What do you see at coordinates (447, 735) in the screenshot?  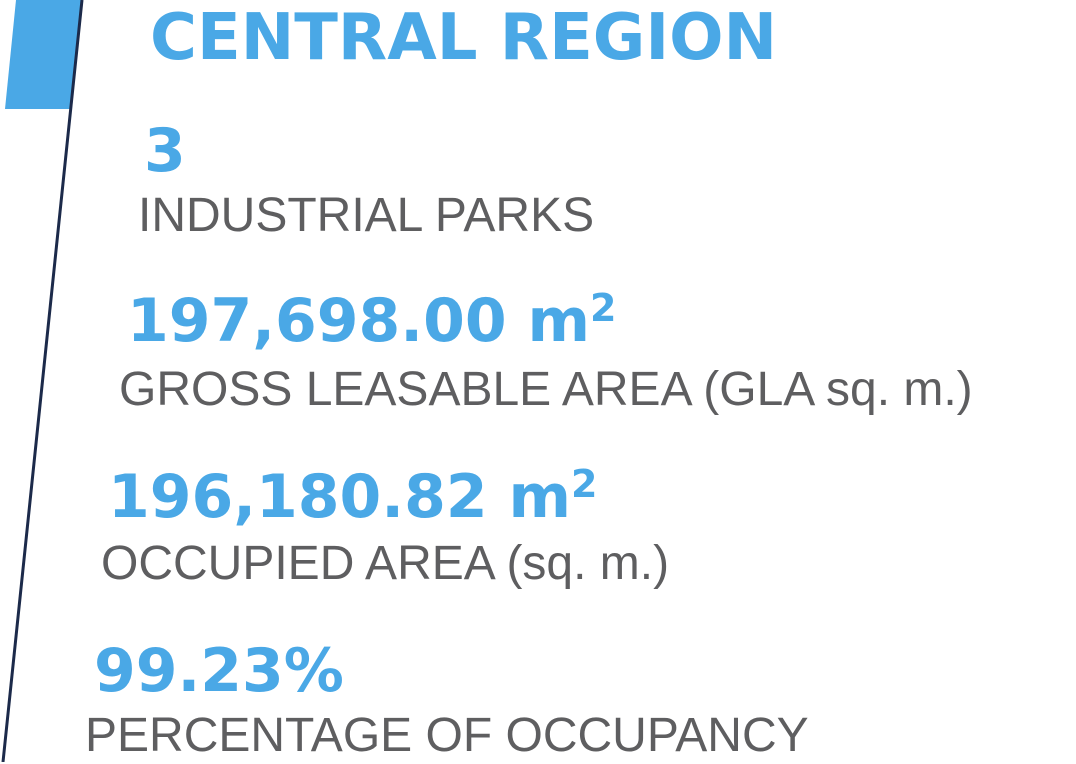 I see `stat-label-occupancy: PERCENTAGE OF OCCUPANCY` at bounding box center [447, 735].